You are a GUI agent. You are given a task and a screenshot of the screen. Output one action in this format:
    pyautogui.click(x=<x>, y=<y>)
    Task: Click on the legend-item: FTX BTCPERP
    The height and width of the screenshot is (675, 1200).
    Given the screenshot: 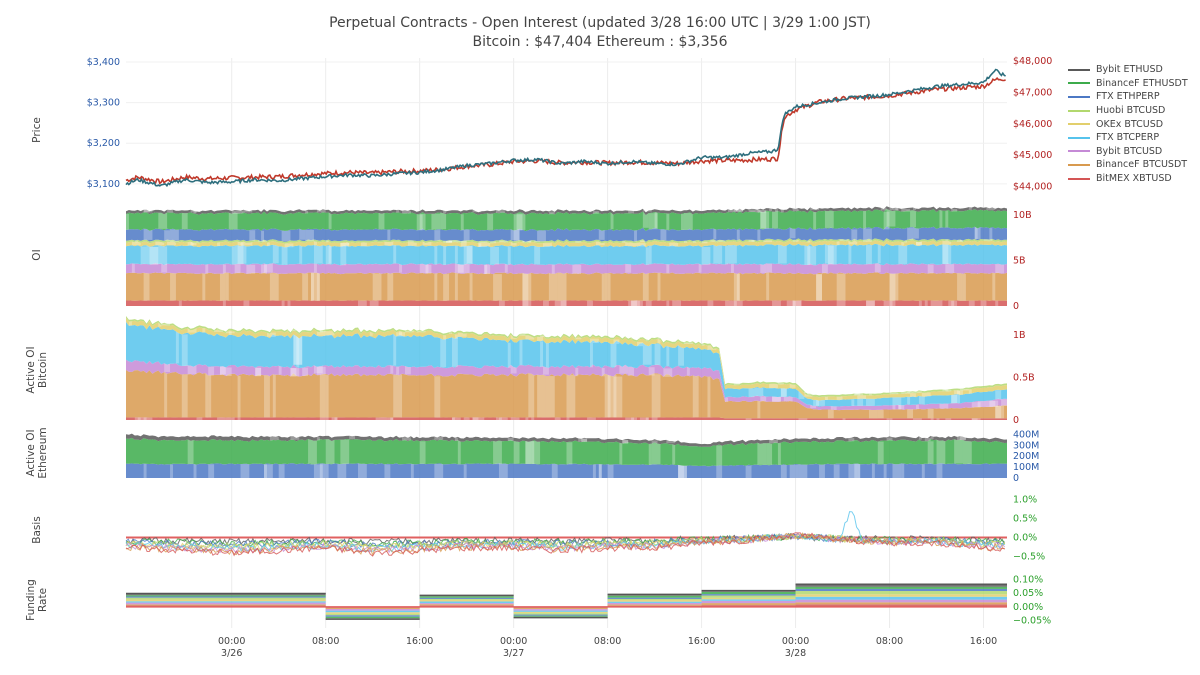 What is the action you would take?
    pyautogui.click(x=1128, y=138)
    